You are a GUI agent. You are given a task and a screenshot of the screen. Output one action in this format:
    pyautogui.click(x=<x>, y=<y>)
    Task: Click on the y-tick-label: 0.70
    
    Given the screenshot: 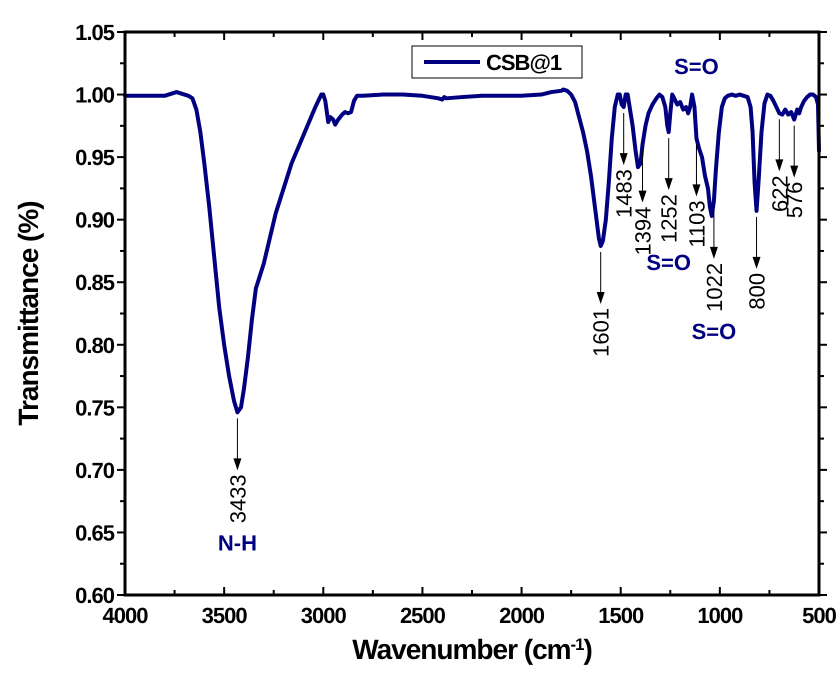 What is the action you would take?
    pyautogui.click(x=95, y=470)
    